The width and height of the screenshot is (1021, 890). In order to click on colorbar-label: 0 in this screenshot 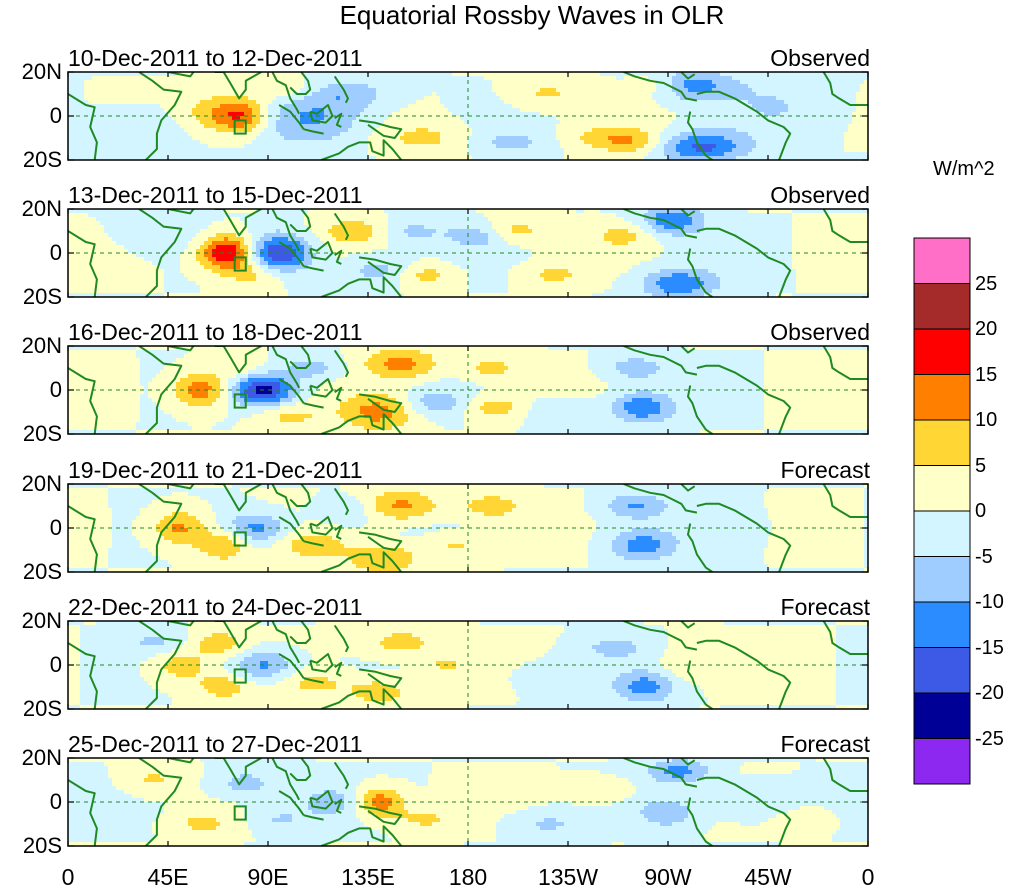, I will do `click(980, 511)`.